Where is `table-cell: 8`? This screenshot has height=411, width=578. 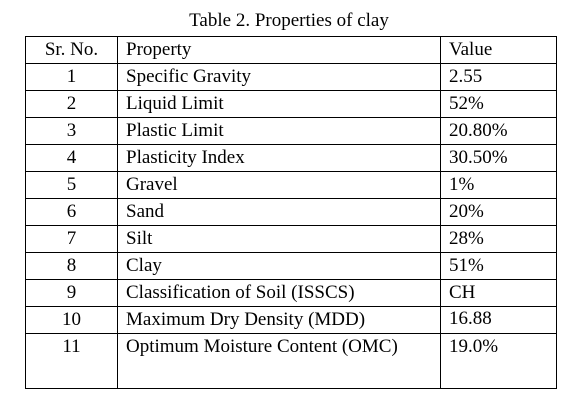
table-cell: 8 is located at coordinates (71, 265).